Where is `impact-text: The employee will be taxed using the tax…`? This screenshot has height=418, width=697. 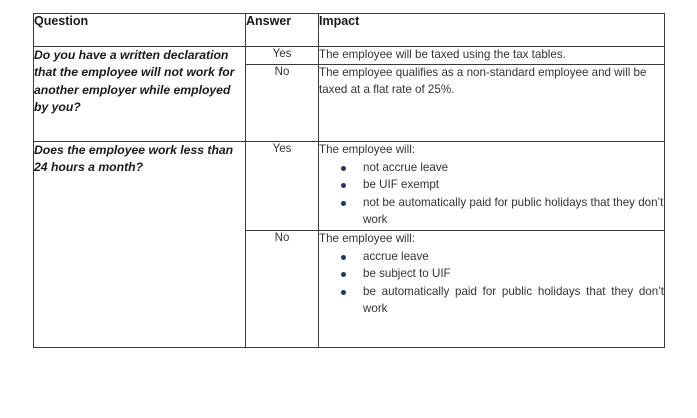
impact-text: The employee will be taxed using the tax… is located at coordinates (442, 54).